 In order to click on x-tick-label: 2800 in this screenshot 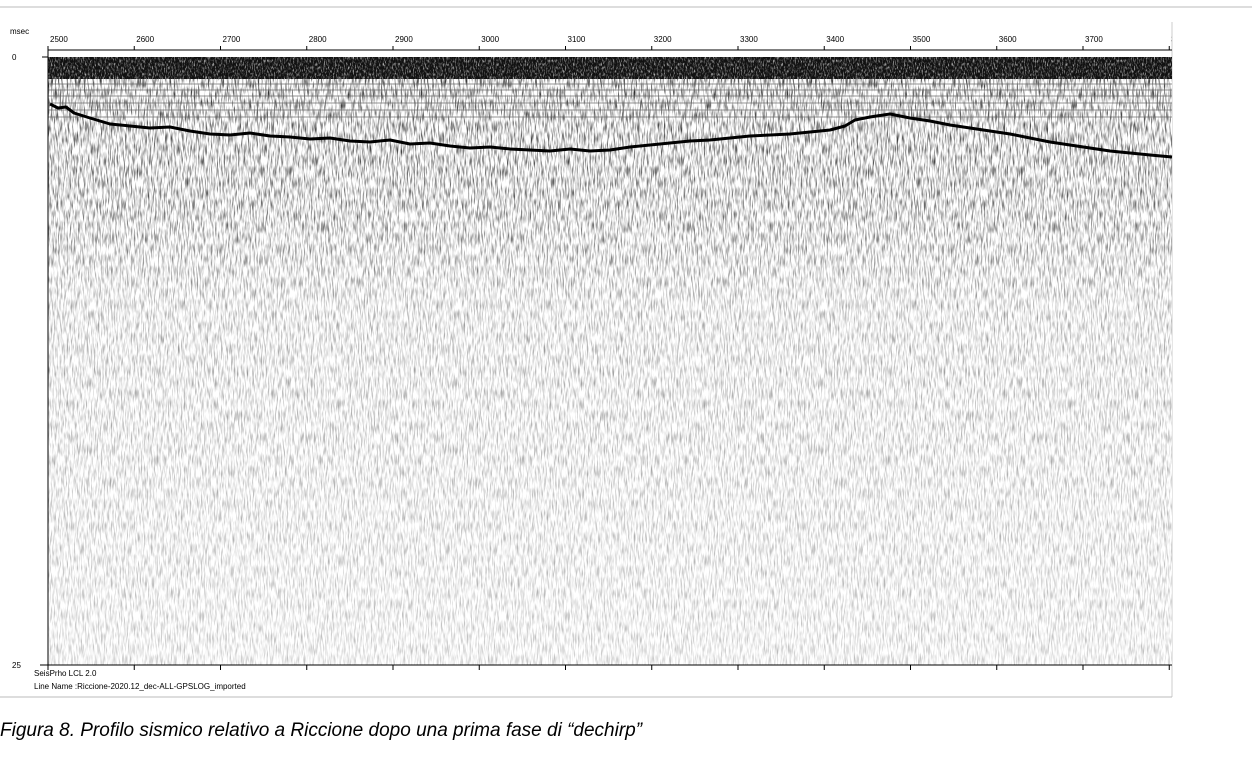, I will do `click(318, 39)`.